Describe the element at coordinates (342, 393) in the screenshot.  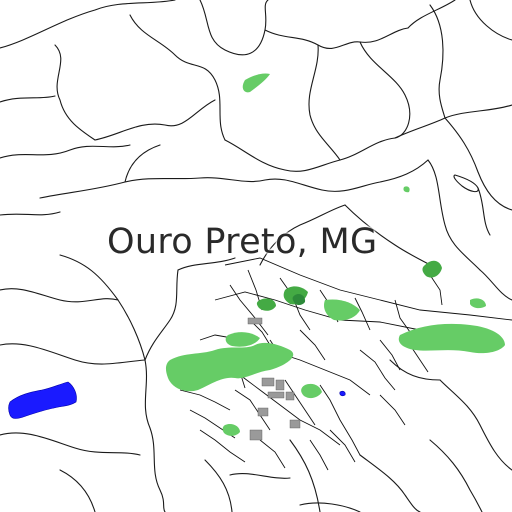
I see `small-water` at that location.